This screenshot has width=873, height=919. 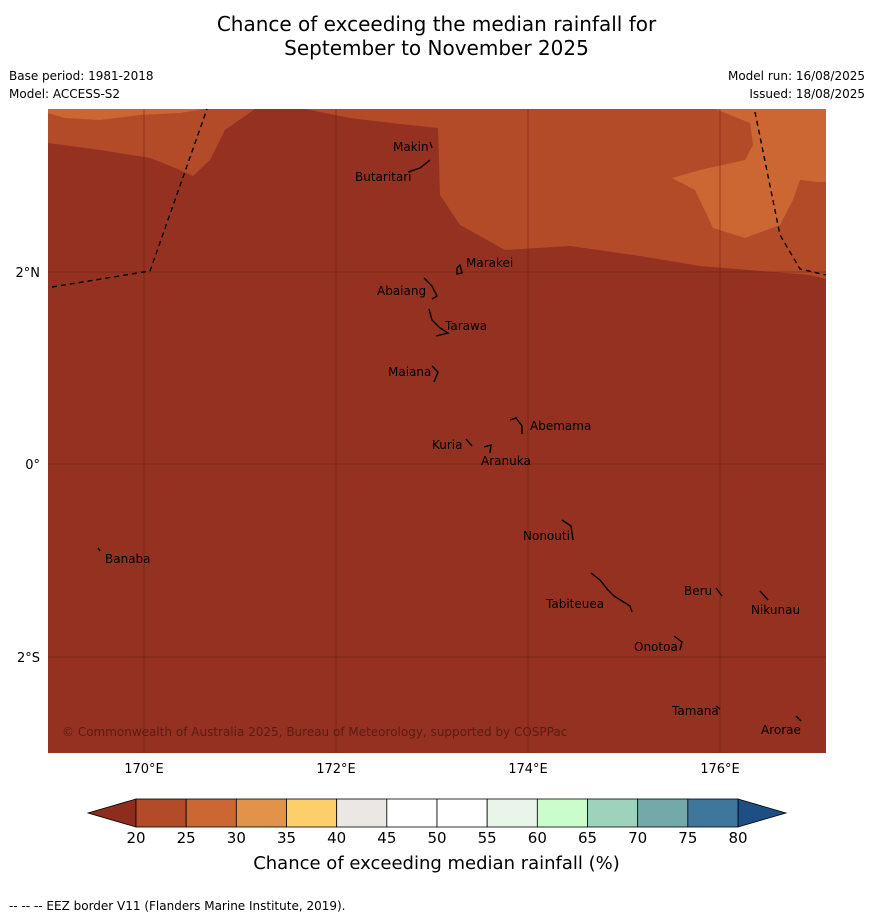 What do you see at coordinates (135, 838) in the screenshot?
I see `colorbar-tick-label: 20` at bounding box center [135, 838].